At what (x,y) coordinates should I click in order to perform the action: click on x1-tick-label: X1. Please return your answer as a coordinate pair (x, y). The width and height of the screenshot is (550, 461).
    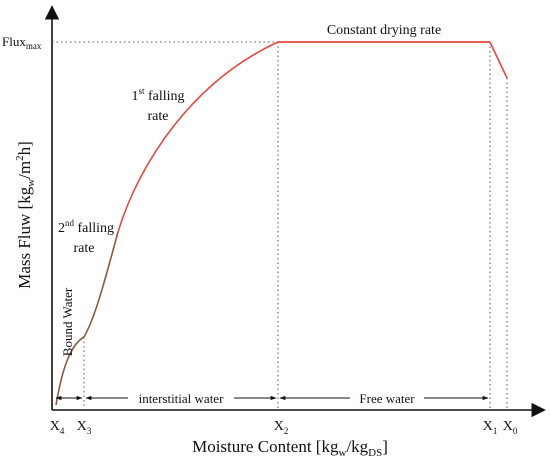
    Looking at the image, I should click on (490, 427).